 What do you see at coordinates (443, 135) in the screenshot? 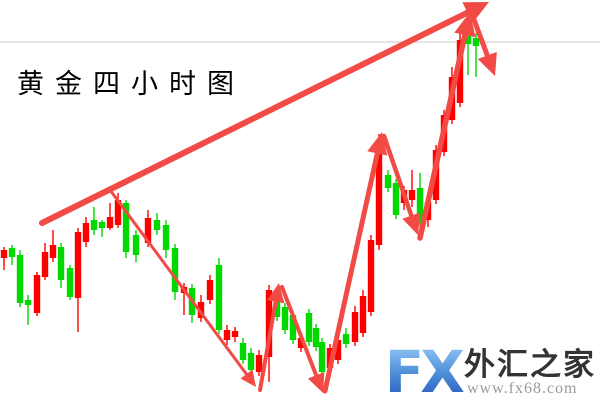
I see `zigzag-arrow-6-shaft` at bounding box center [443, 135].